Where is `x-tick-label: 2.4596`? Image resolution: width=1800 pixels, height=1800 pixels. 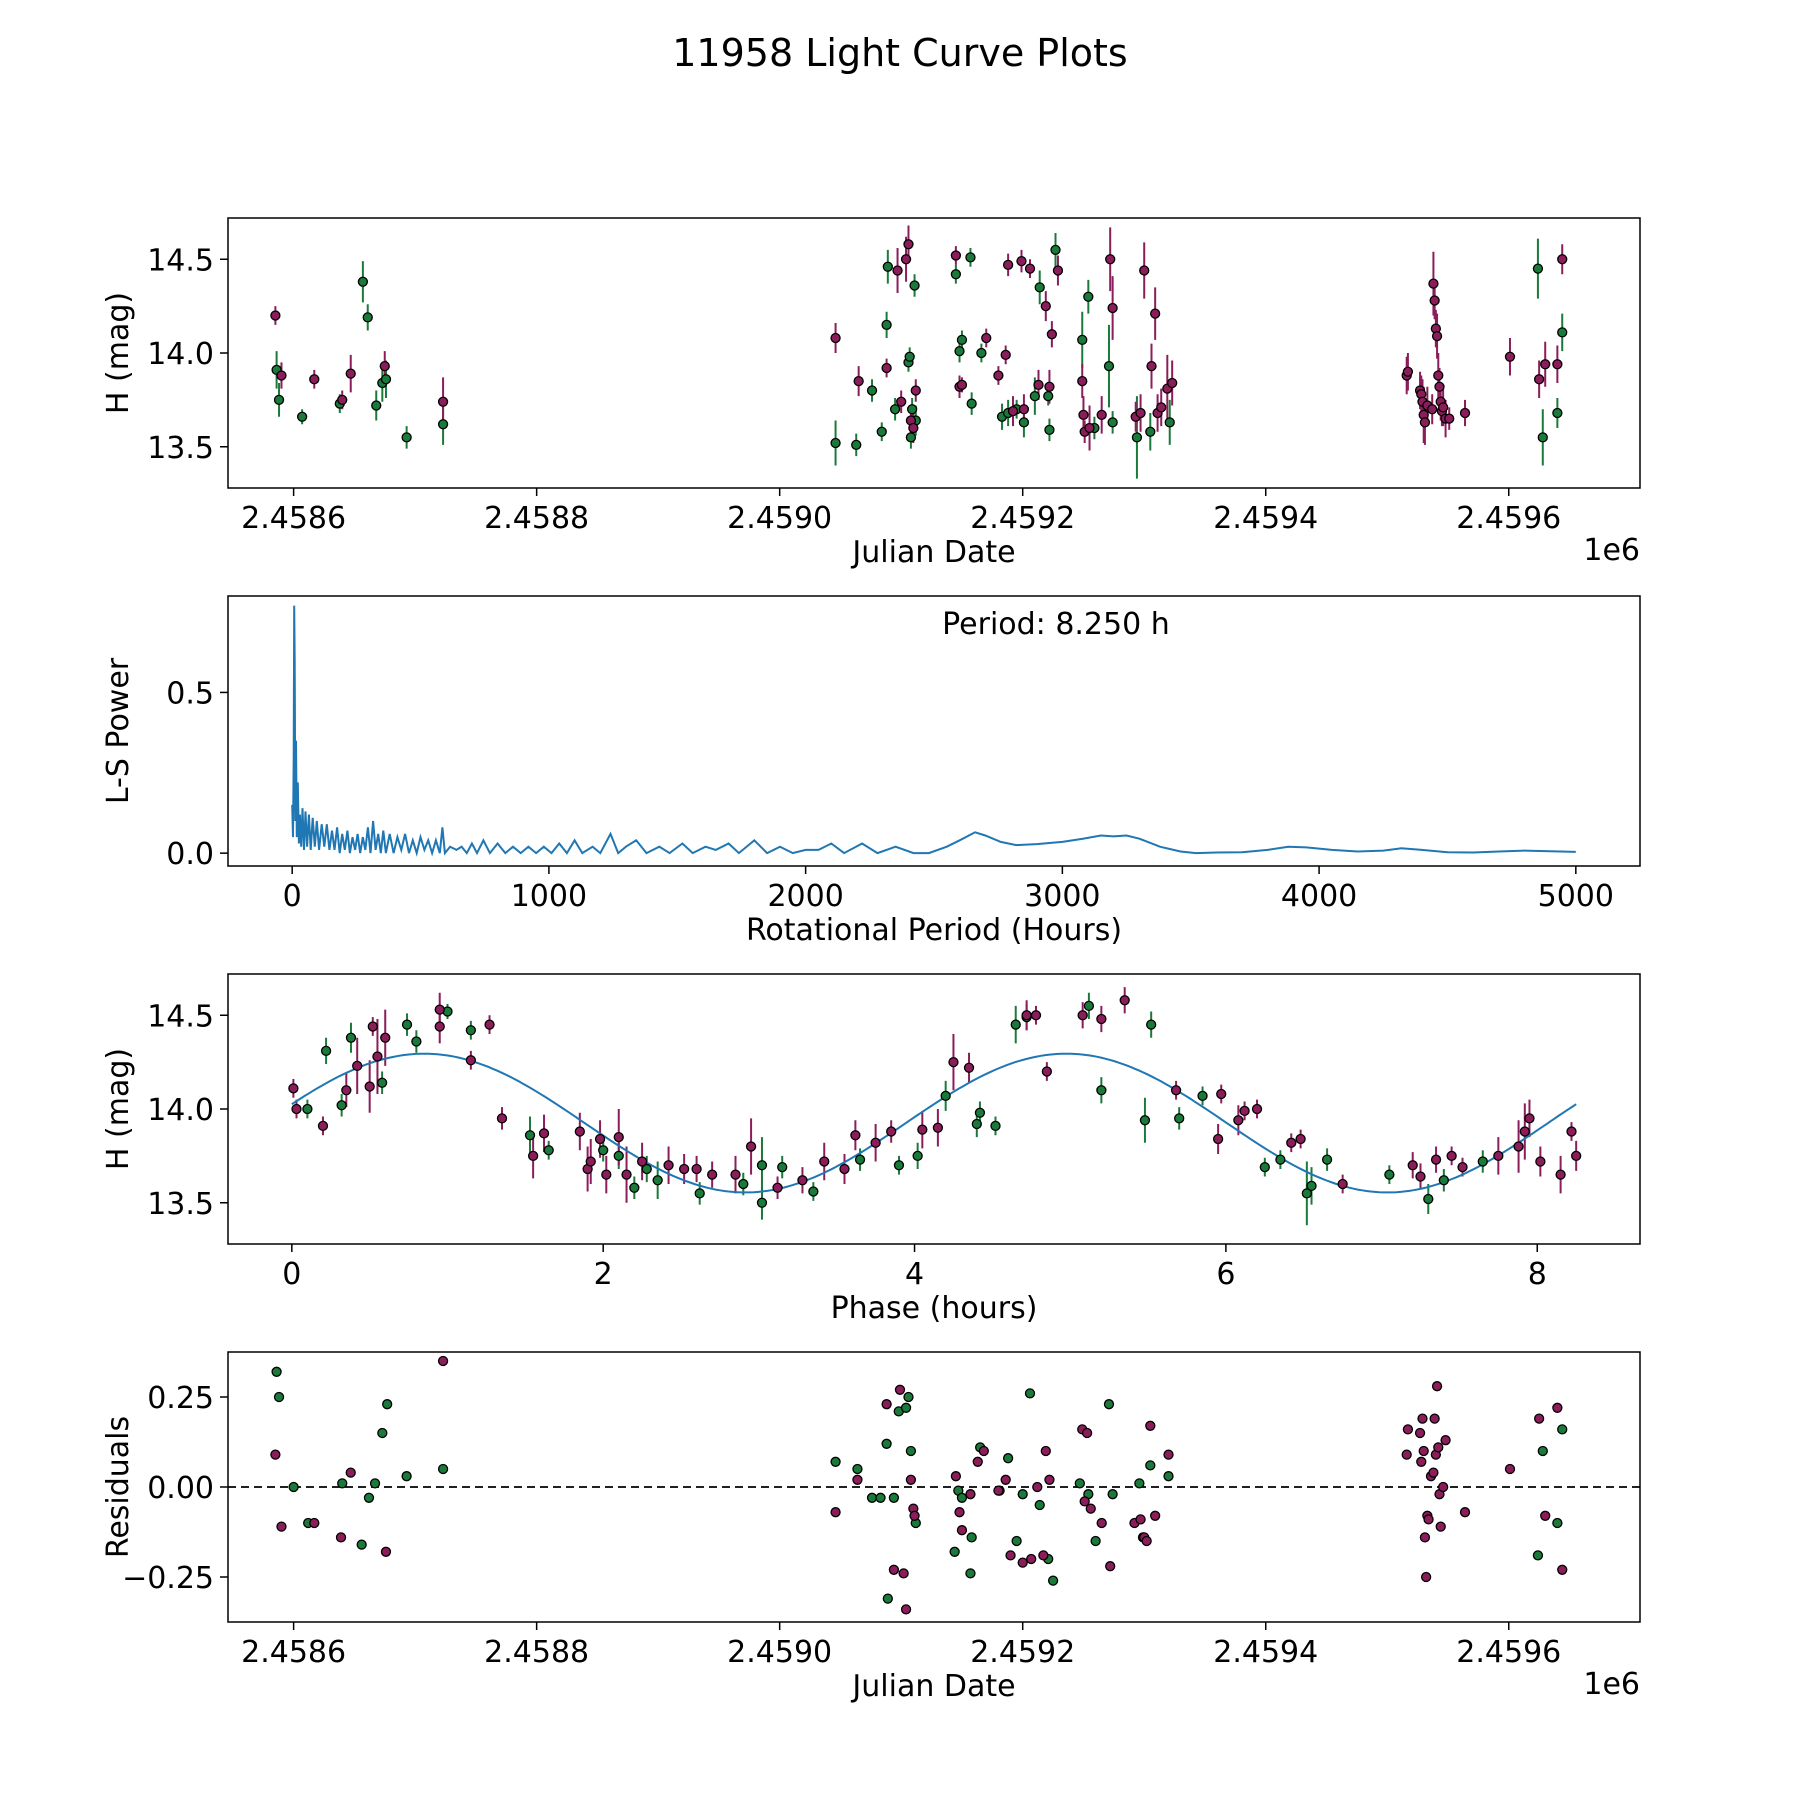 x-tick-label: 2.4596 is located at coordinates (1508, 518).